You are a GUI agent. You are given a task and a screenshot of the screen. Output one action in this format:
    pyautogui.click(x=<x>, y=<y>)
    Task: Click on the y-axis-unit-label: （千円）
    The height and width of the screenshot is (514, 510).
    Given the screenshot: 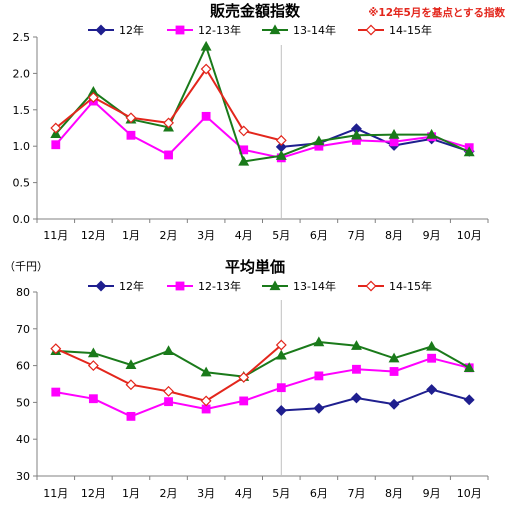 What is the action you would take?
    pyautogui.click(x=26, y=266)
    